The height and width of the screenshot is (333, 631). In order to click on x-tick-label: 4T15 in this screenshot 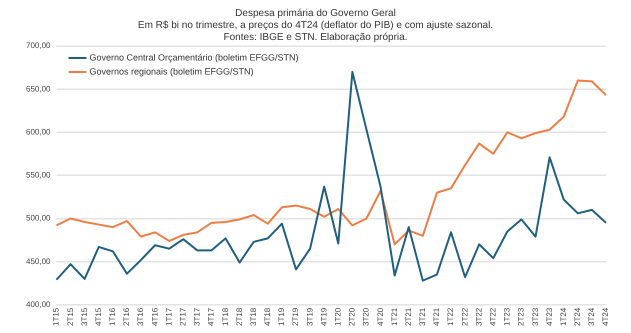, I will do `click(98, 316)`.